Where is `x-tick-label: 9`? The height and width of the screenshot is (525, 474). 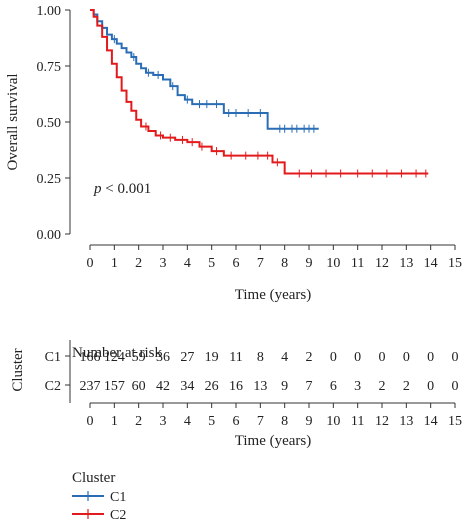 x-tick-label: 9 is located at coordinates (309, 263).